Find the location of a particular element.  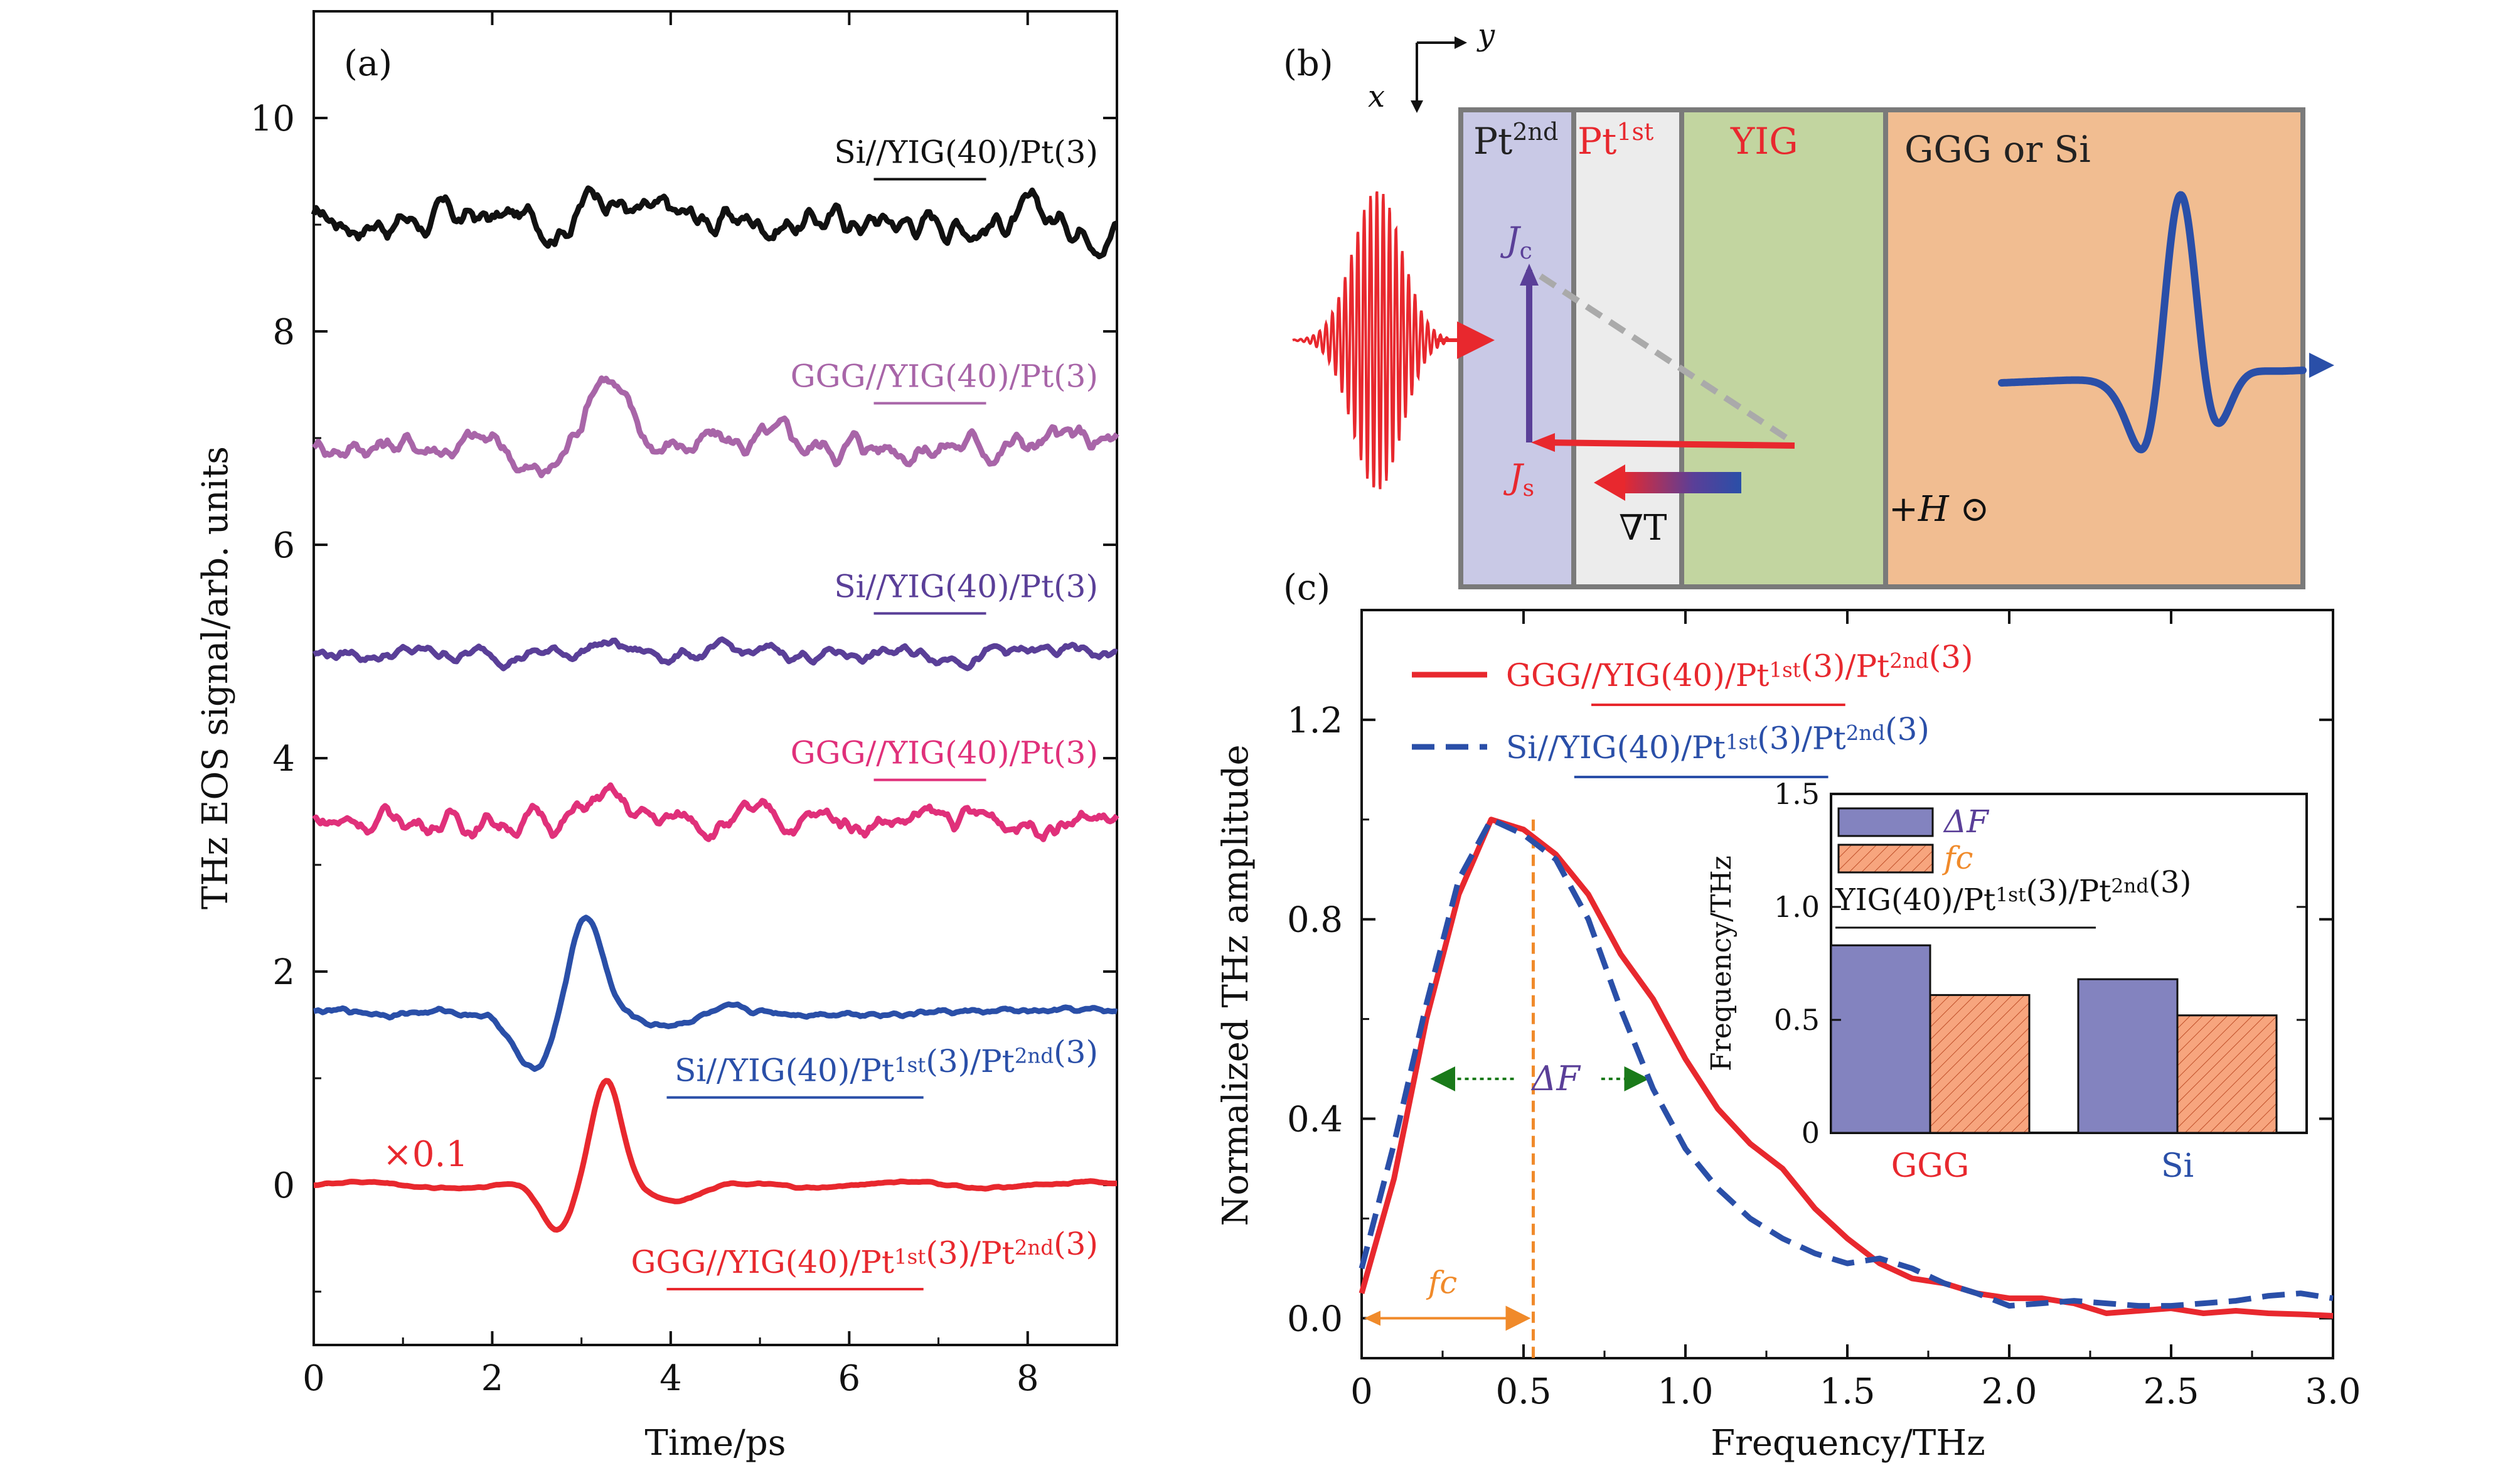

inset-legend-label: ΔF is located at coordinates (1966, 821).